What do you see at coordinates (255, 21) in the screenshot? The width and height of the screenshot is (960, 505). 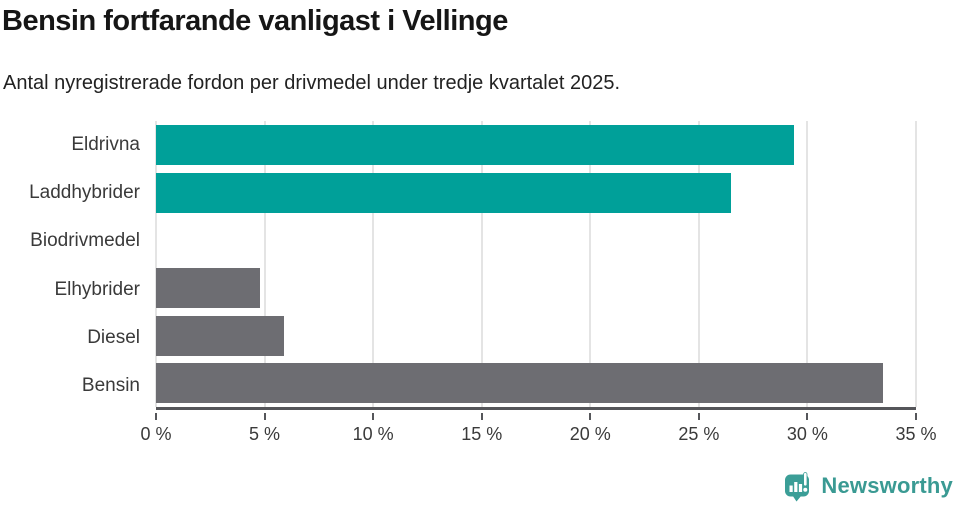 I see `chart-title: Bensin fortfarande vanligast i Vellinge` at bounding box center [255, 21].